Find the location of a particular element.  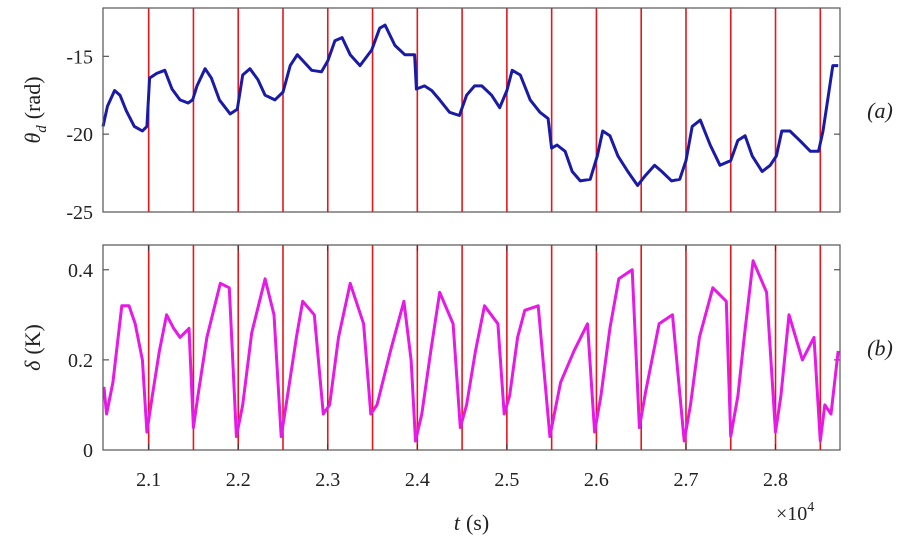

x-tick-label: 2.6 is located at coordinates (596, 480).